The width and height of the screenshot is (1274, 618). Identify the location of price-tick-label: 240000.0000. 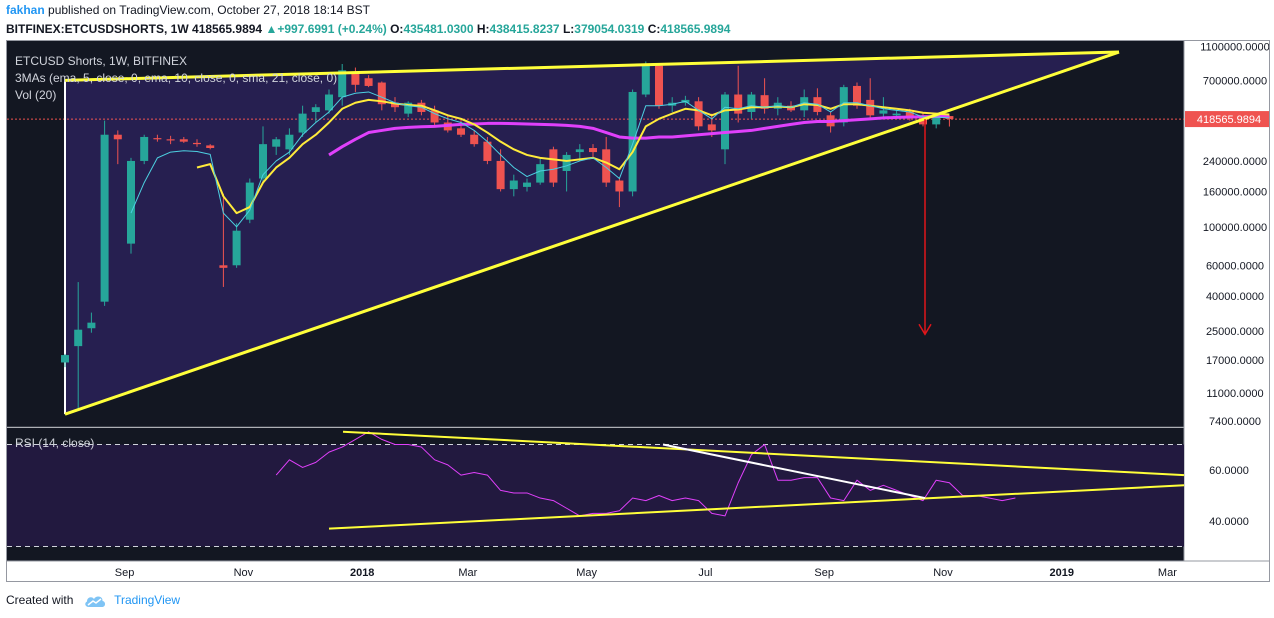
(1235, 162).